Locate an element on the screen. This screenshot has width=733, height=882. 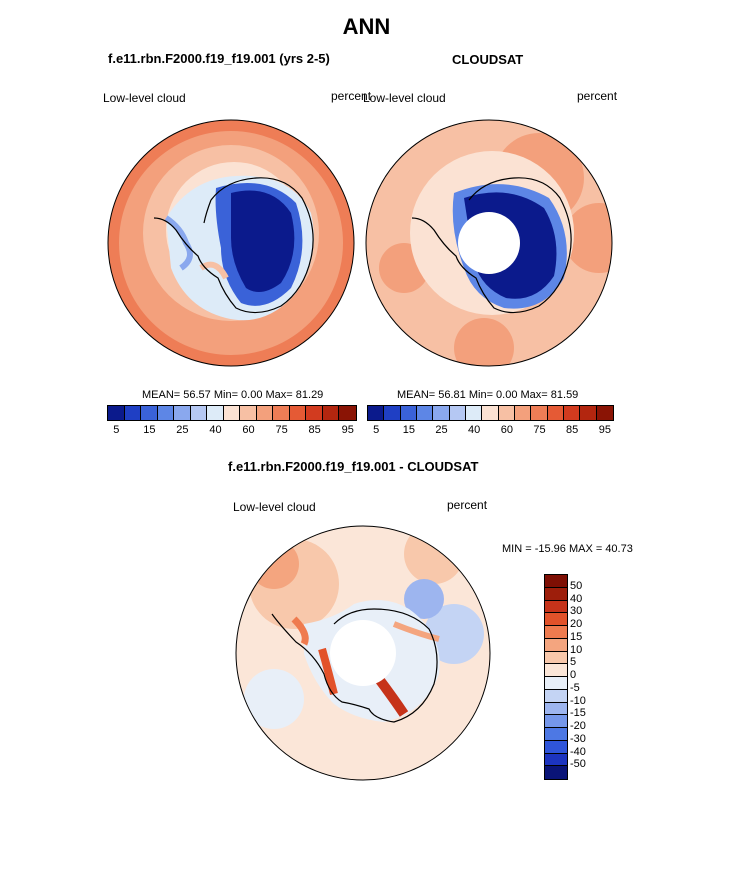
panel2-units-label: percent is located at coordinates (597, 96).